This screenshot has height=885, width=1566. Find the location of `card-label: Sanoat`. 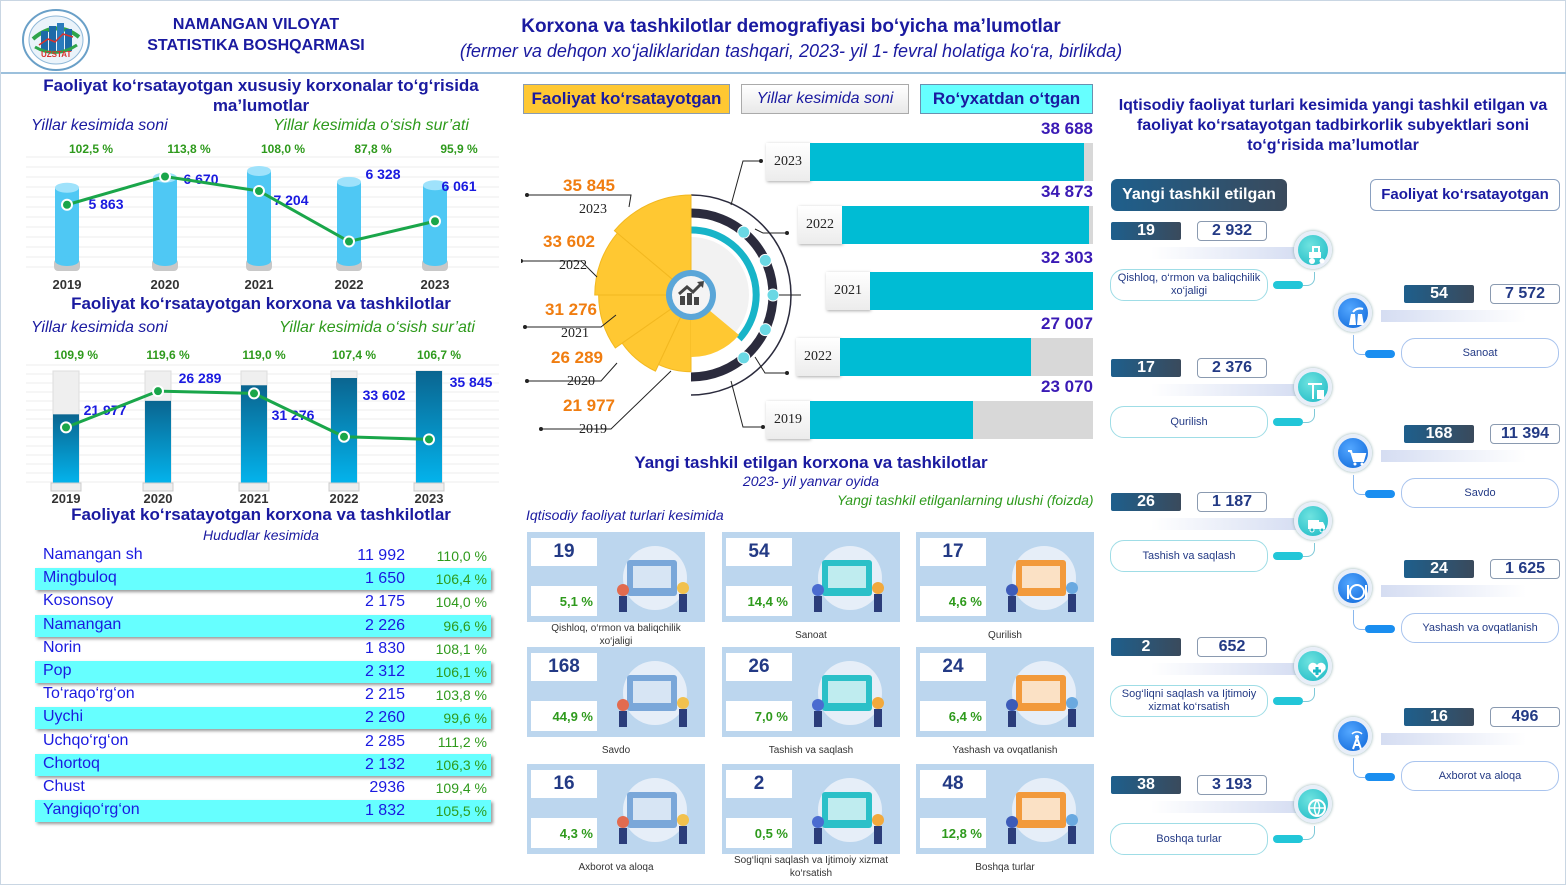

card-label: Sanoat is located at coordinates (811, 635).